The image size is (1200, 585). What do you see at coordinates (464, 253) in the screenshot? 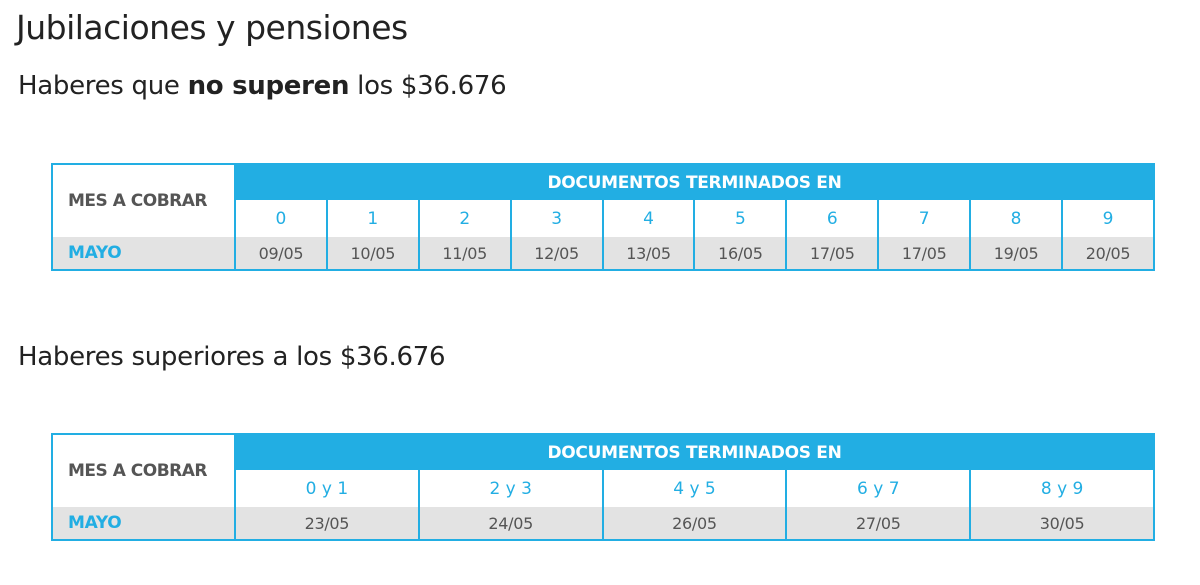
I see `date-cell: 11/05` at bounding box center [464, 253].